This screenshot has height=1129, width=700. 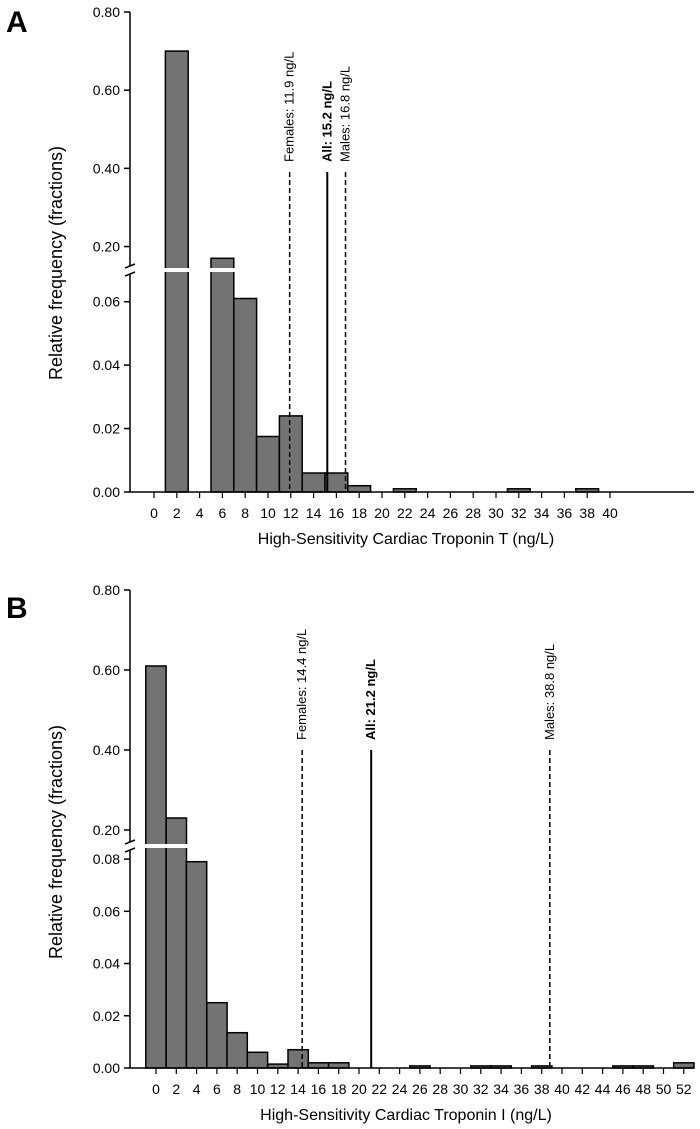 I want to click on panel-b-x-tick-label: 36, so click(x=522, y=1089).